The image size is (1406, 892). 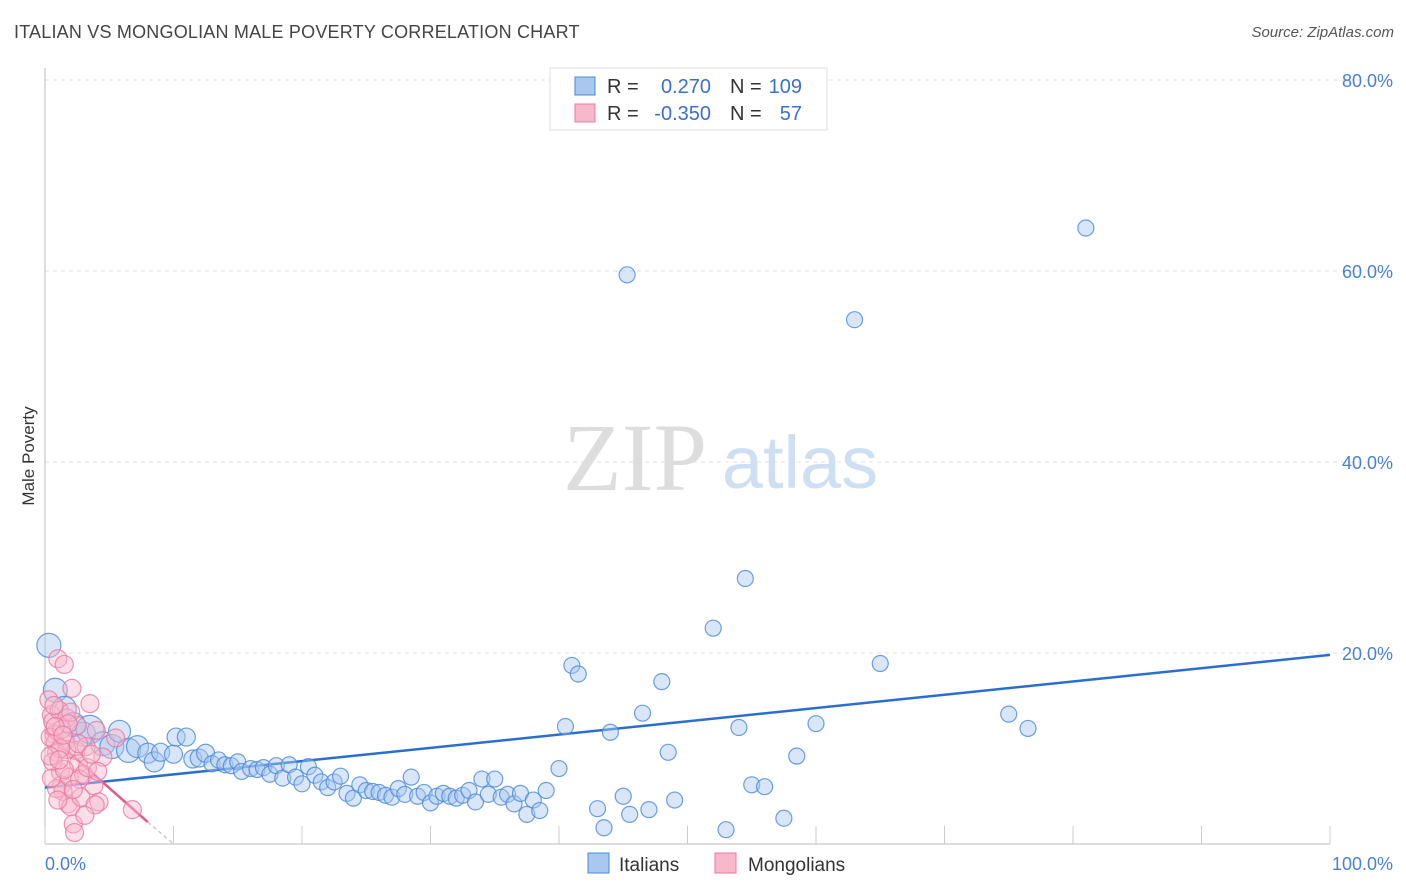 I want to click on bottom-legend-label-italians: Italians, so click(x=649, y=865).